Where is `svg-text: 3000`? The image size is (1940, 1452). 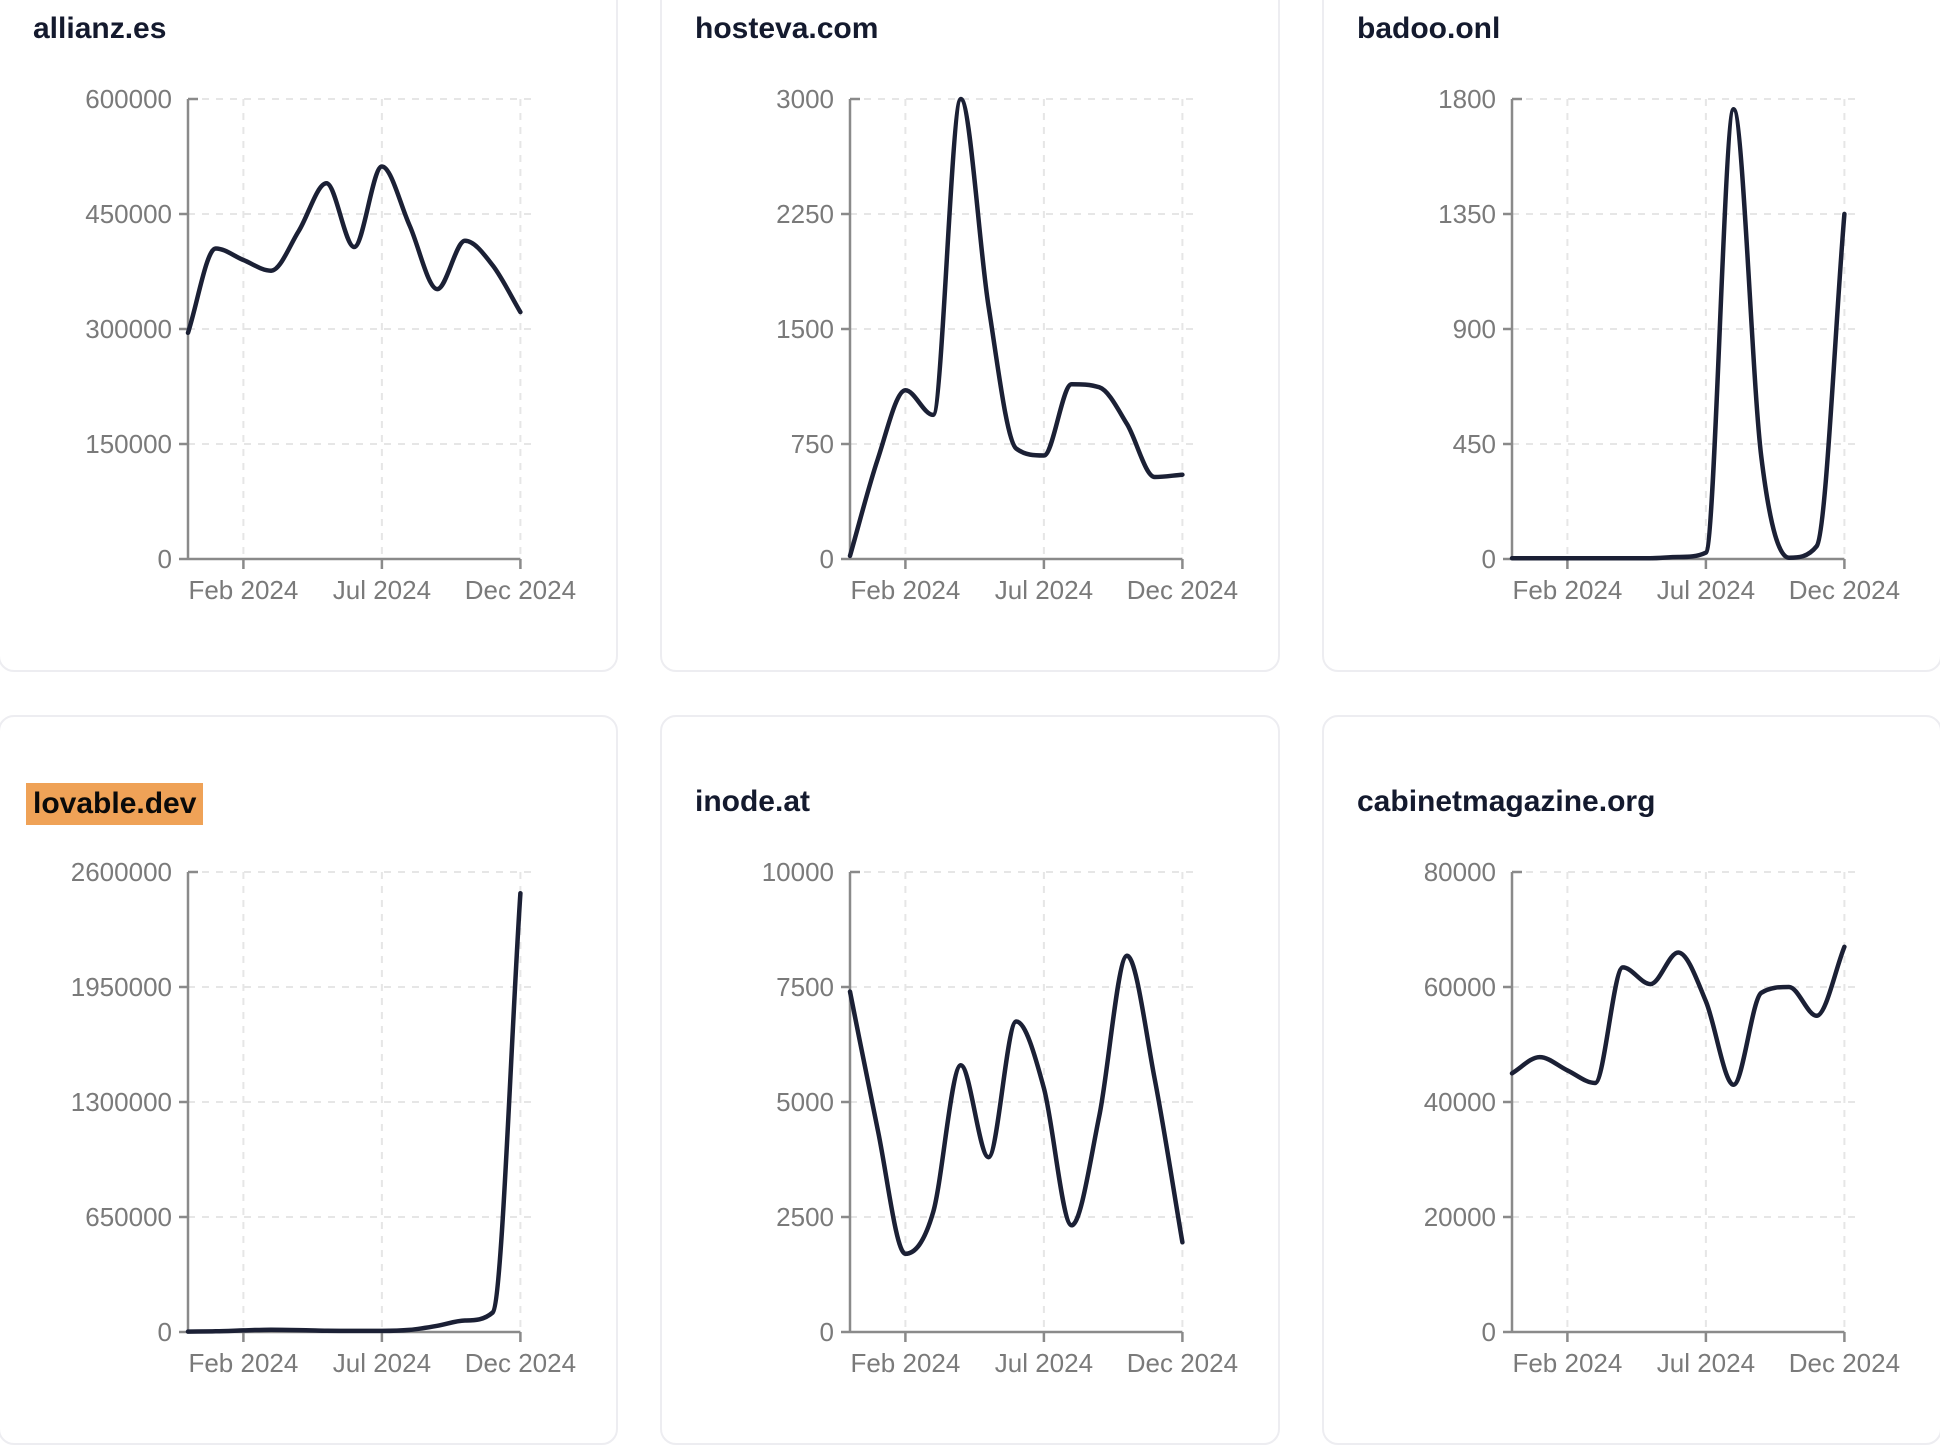 svg-text: 3000 is located at coordinates (805, 99).